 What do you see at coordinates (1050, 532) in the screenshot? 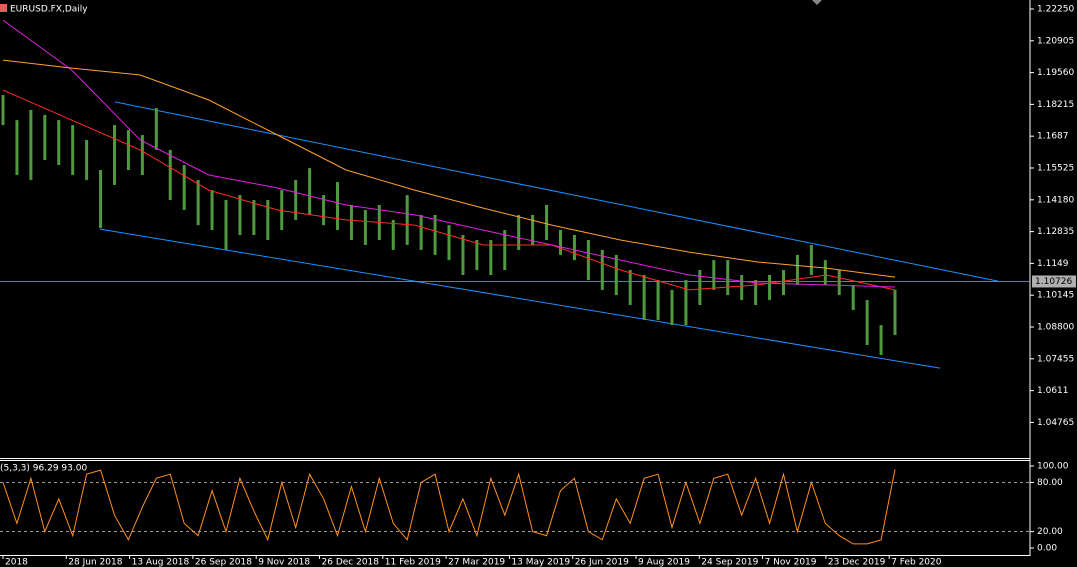
I see `y-tick-label: 20.00` at bounding box center [1050, 532].